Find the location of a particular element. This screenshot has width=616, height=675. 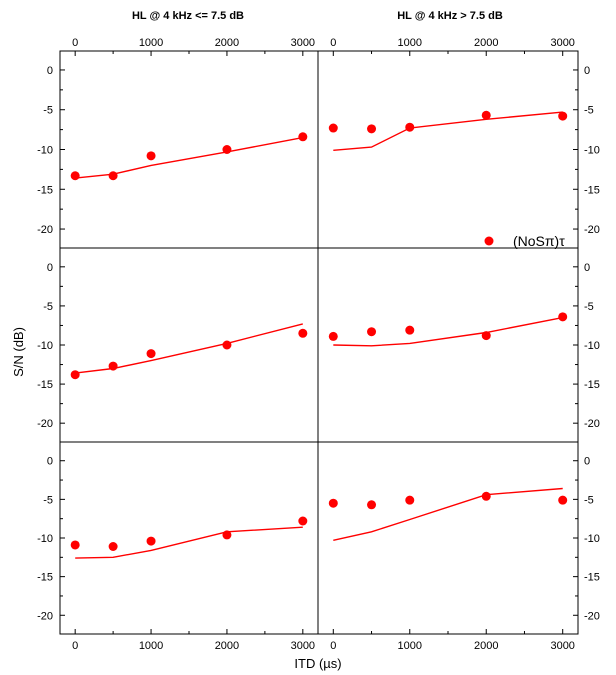

panel-top-left: 0 -5 -10 -15 -20 0 1000 2000 3000 is located at coordinates (178, 143).